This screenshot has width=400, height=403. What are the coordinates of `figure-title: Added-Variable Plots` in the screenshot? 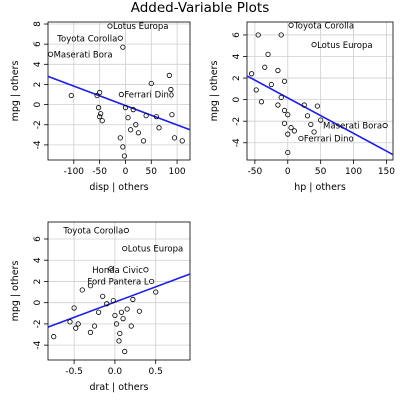 It's located at (200, 8).